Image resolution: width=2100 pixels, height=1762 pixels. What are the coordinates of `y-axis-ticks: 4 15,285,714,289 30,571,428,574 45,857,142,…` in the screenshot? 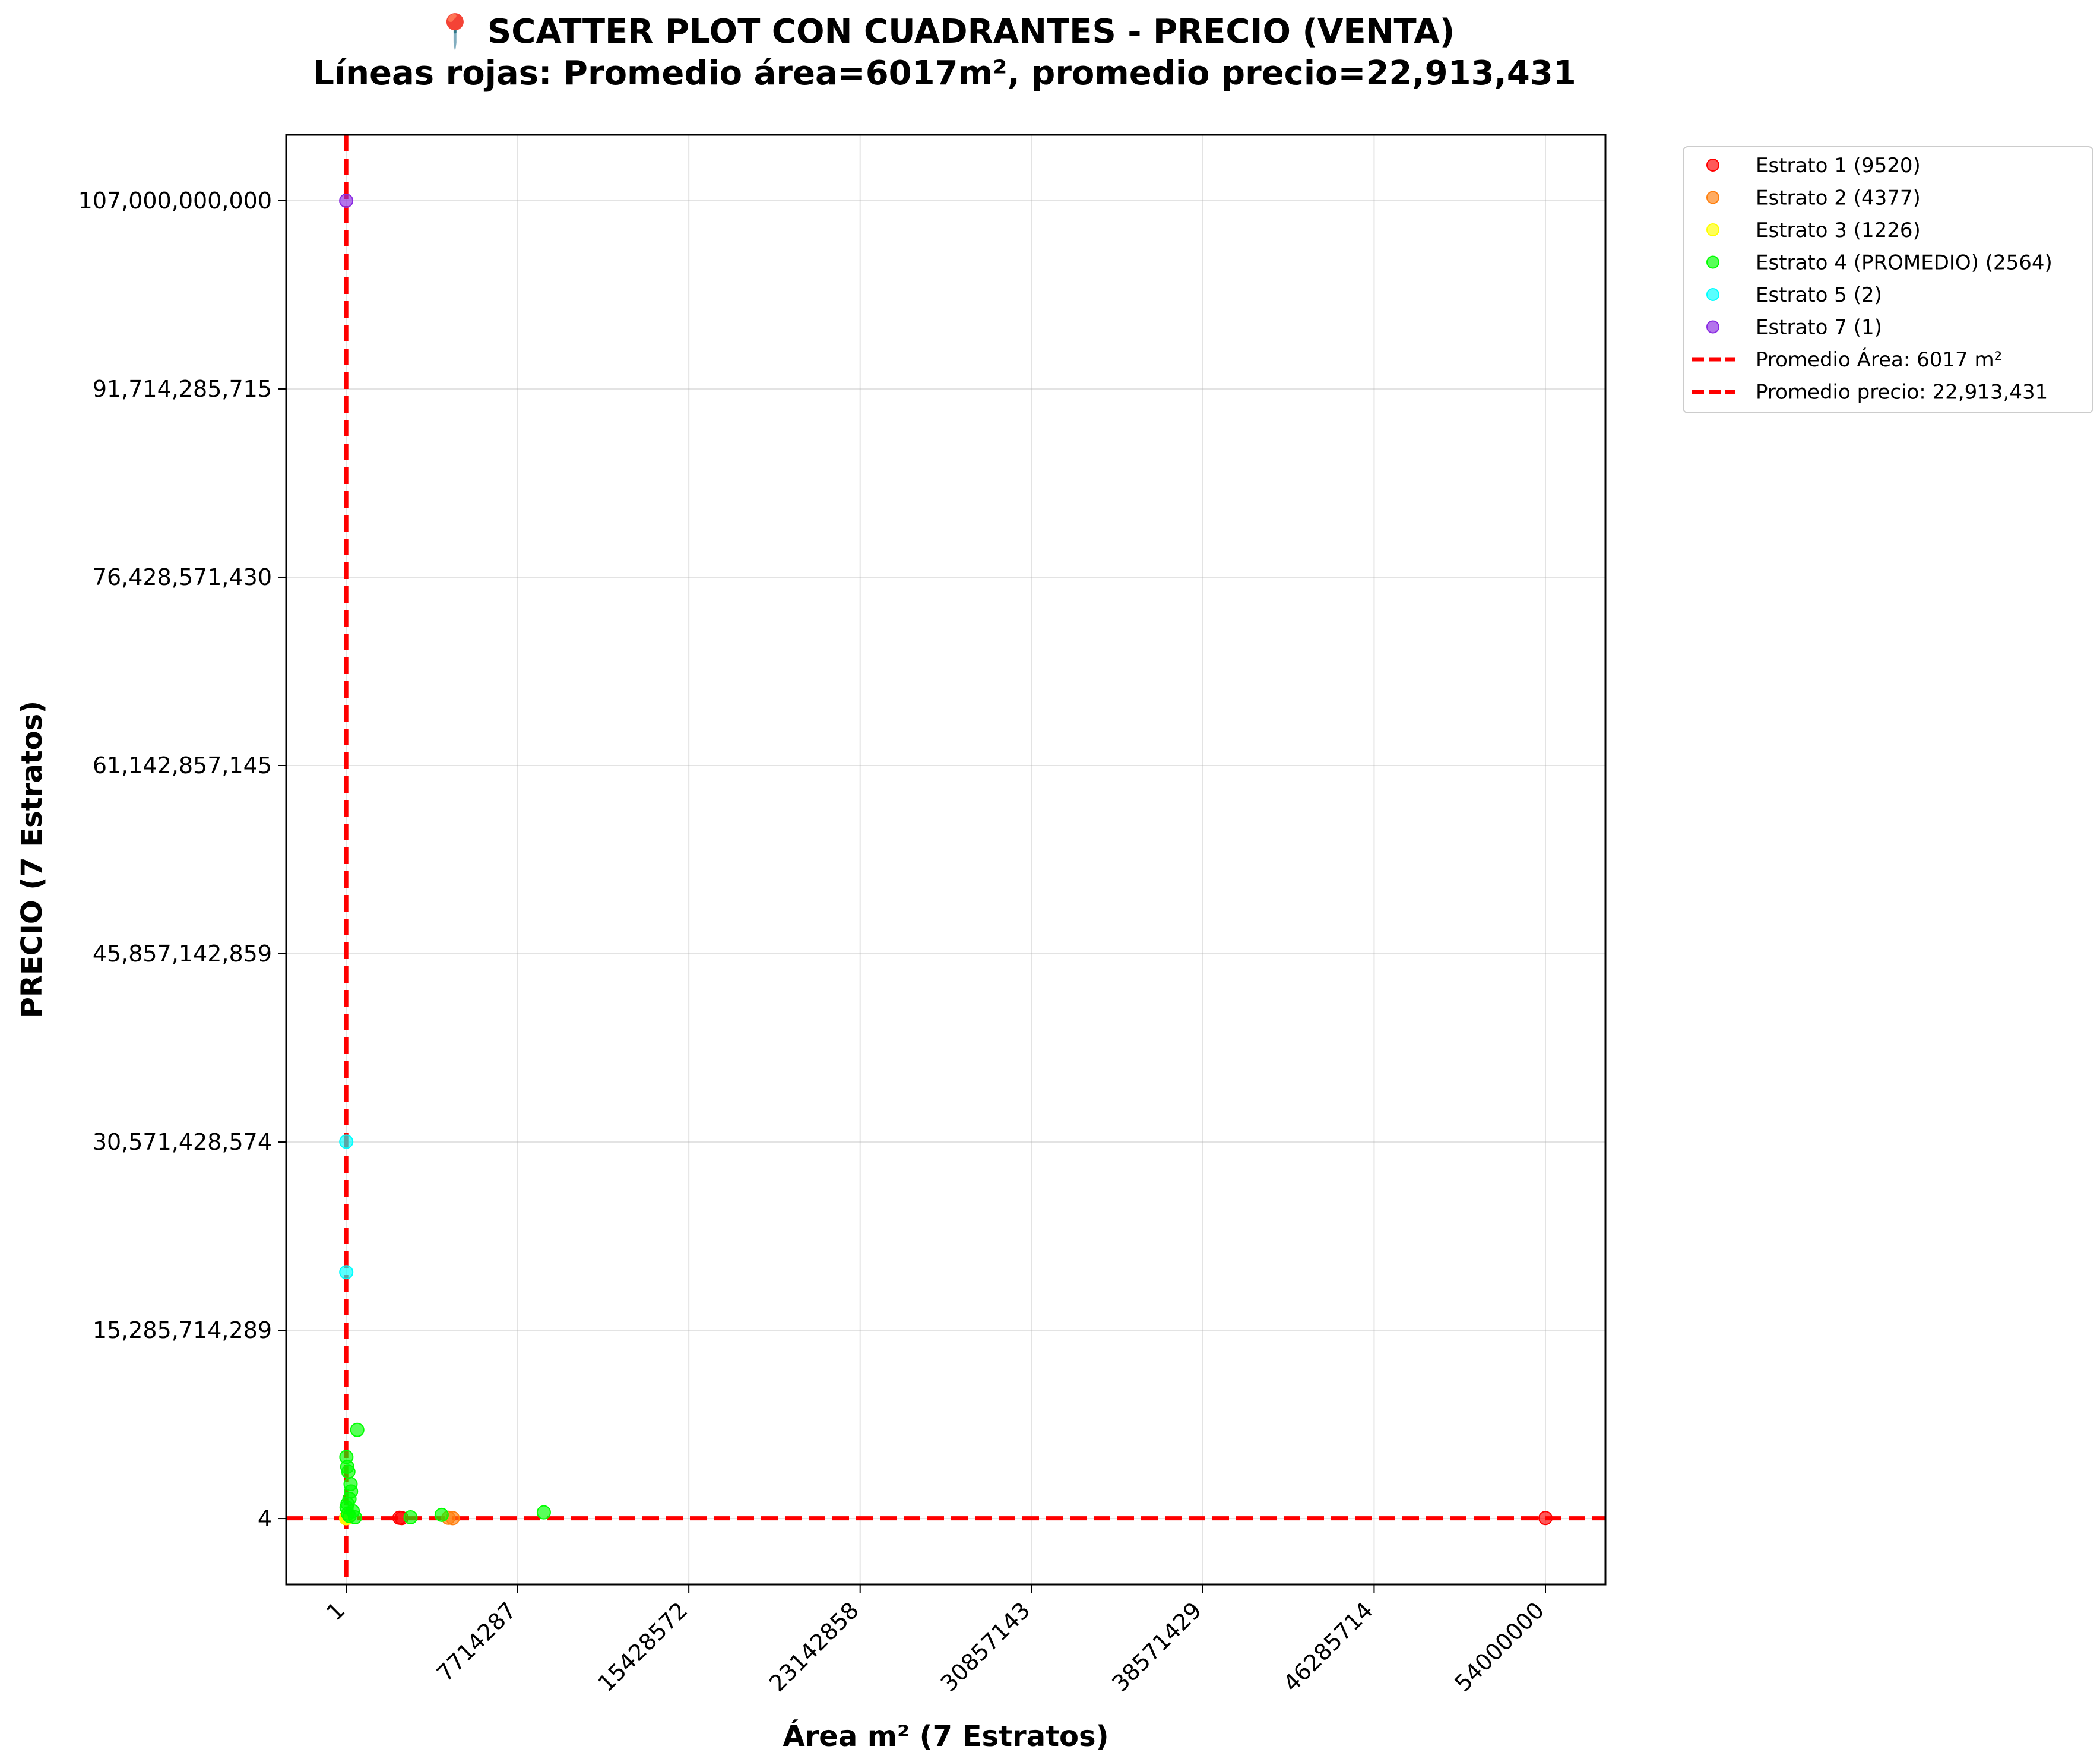 It's located at (182, 860).